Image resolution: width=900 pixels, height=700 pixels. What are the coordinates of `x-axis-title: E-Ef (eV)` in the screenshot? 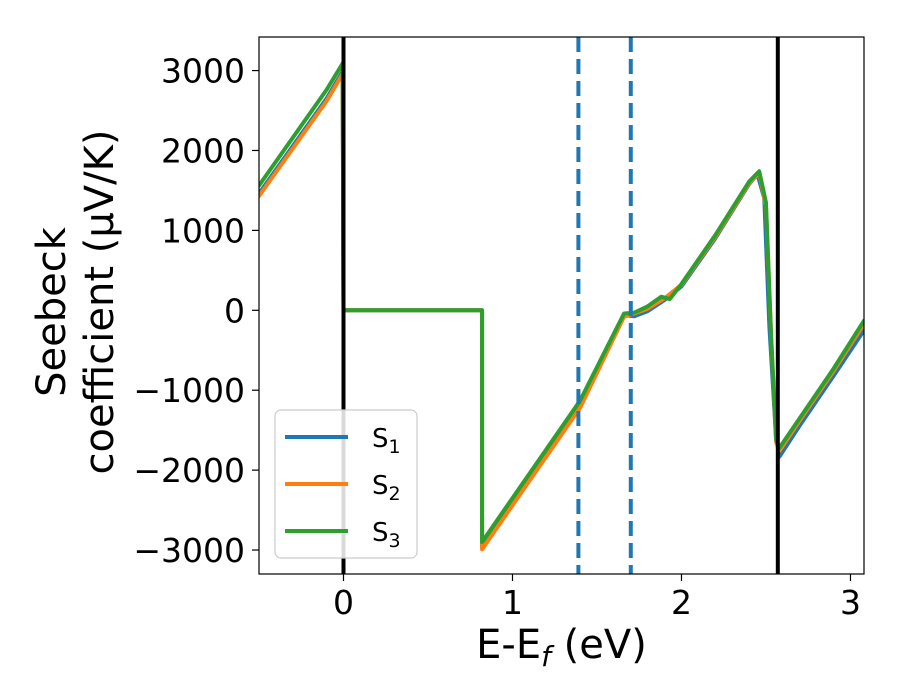 It's located at (561, 647).